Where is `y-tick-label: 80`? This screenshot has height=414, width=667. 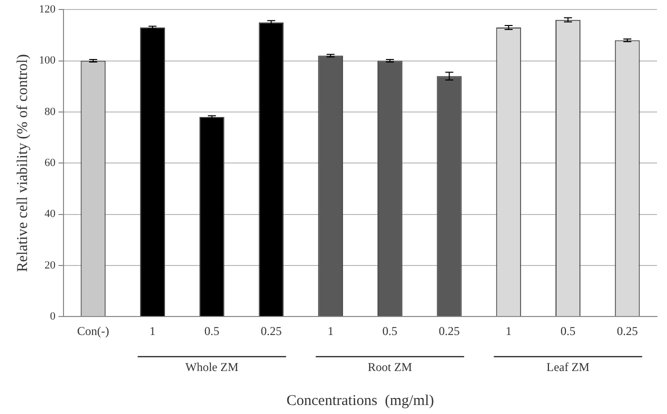
y-tick-label: 80 is located at coordinates (50, 112).